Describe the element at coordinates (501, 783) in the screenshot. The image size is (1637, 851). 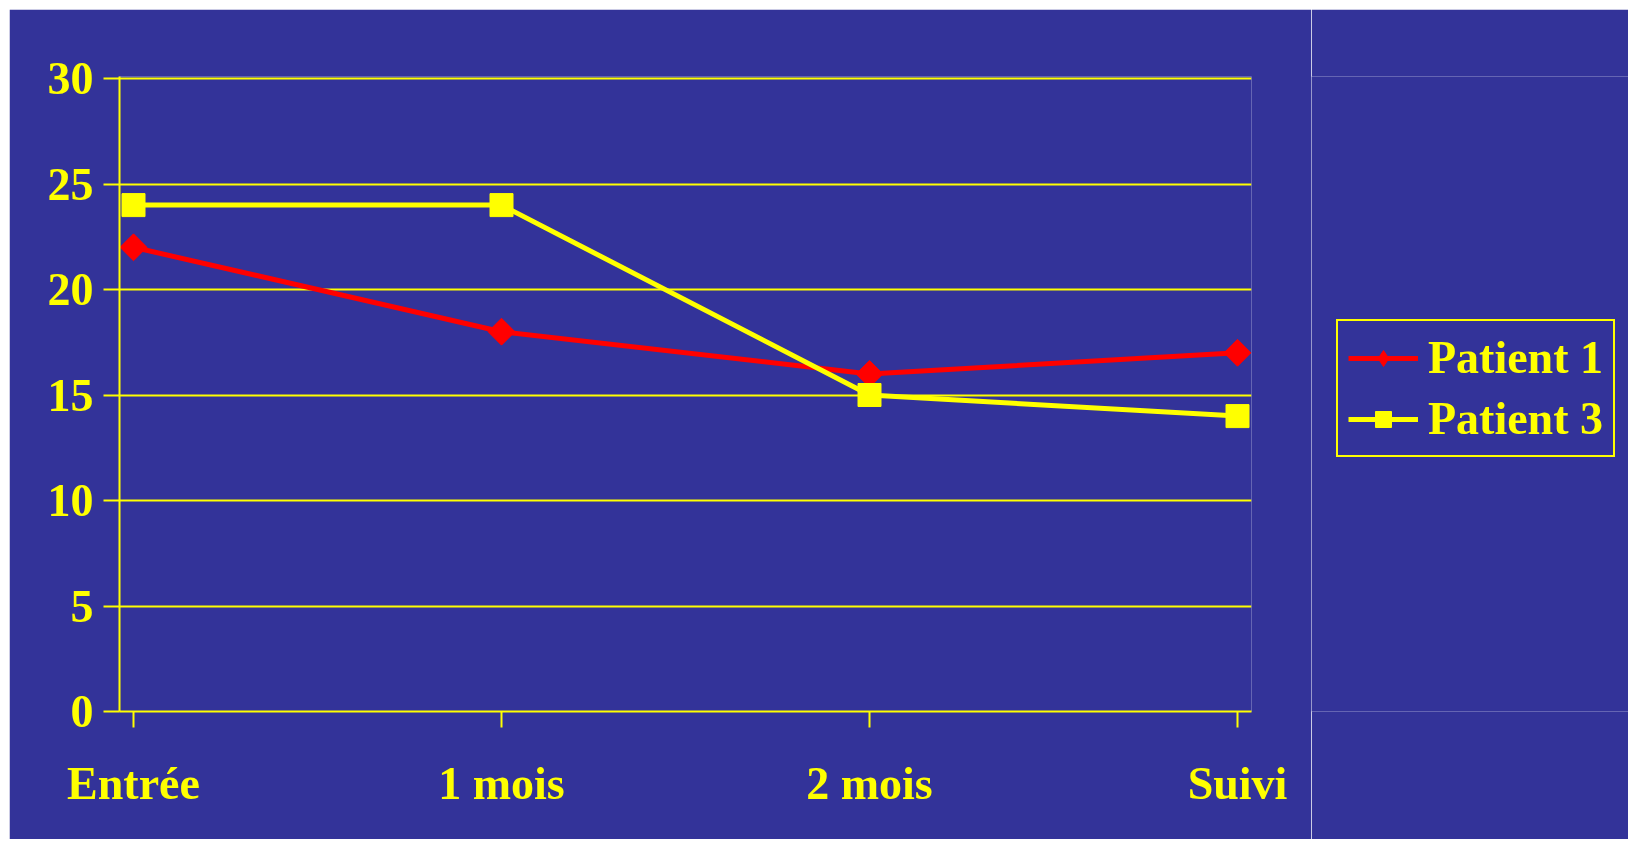
I see `x-tick-label: 1 mois` at that location.